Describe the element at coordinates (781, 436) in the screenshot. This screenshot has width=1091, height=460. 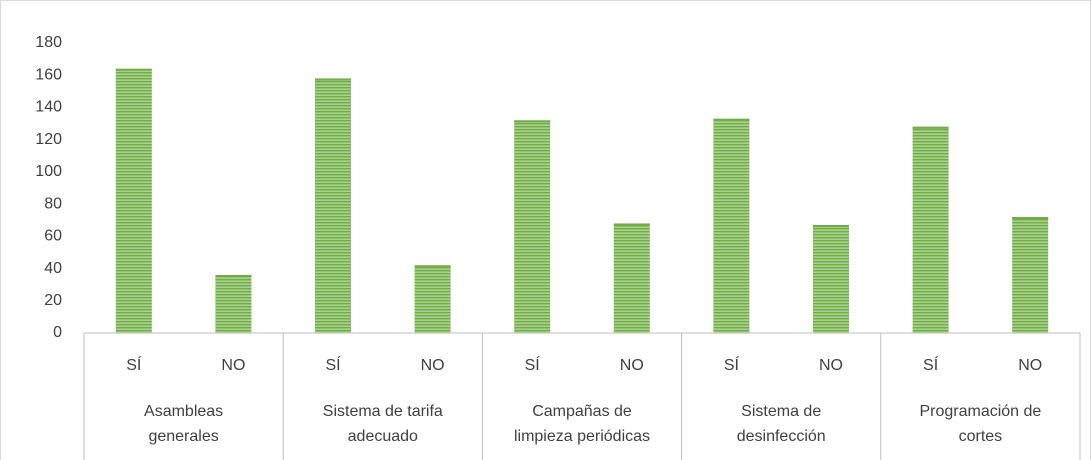
I see `group-label: desinfección` at that location.